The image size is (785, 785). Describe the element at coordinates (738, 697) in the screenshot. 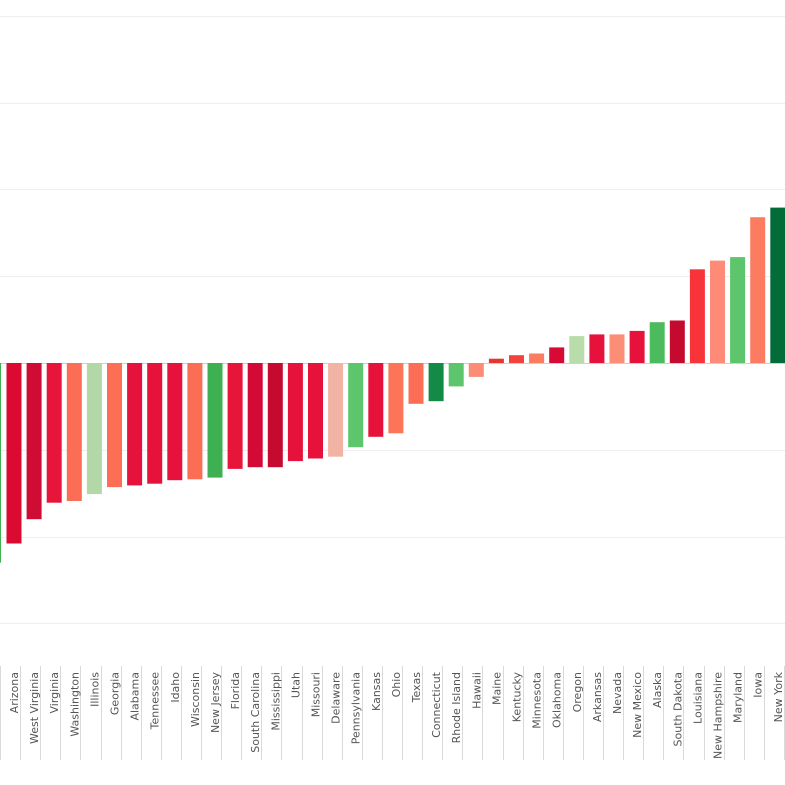

I see `x-tick-label: Maryland` at that location.